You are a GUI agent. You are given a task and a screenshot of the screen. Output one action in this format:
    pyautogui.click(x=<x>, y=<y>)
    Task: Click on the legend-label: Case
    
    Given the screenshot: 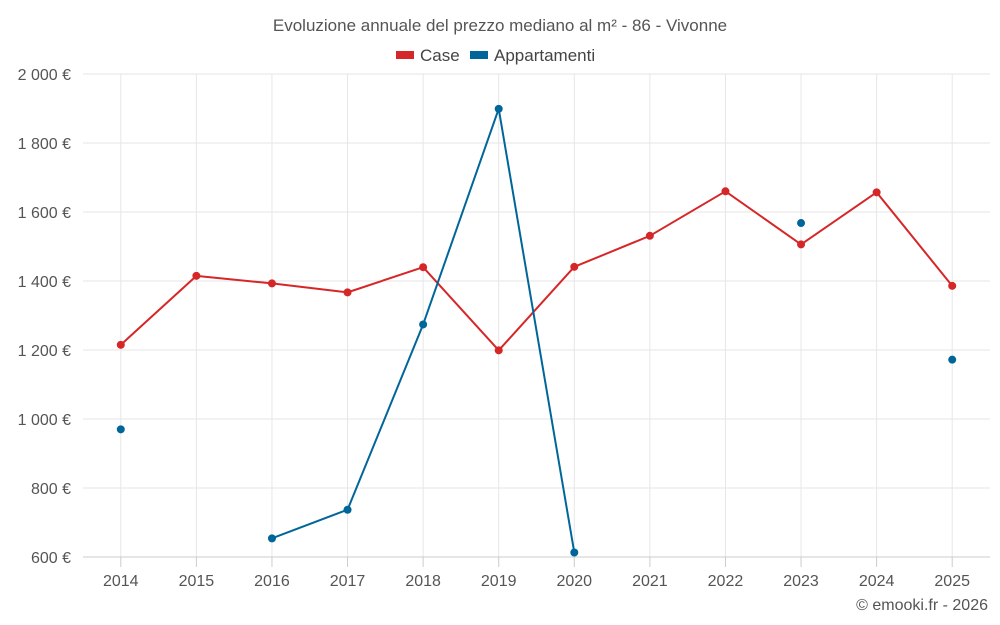 What is the action you would take?
    pyautogui.click(x=440, y=55)
    